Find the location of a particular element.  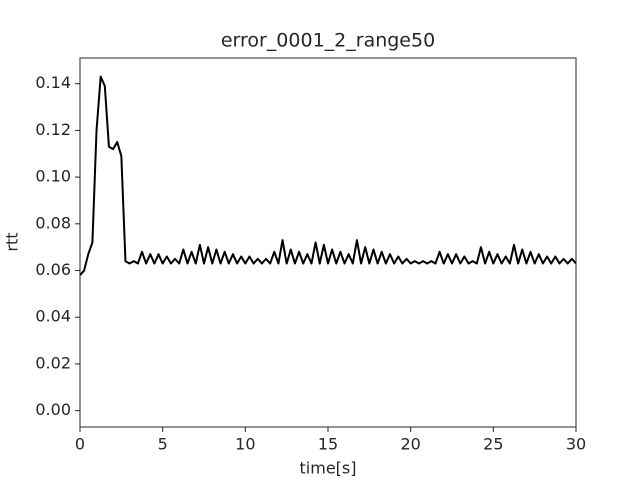

chart-title: error_0001_2_range50 is located at coordinates (328, 41).